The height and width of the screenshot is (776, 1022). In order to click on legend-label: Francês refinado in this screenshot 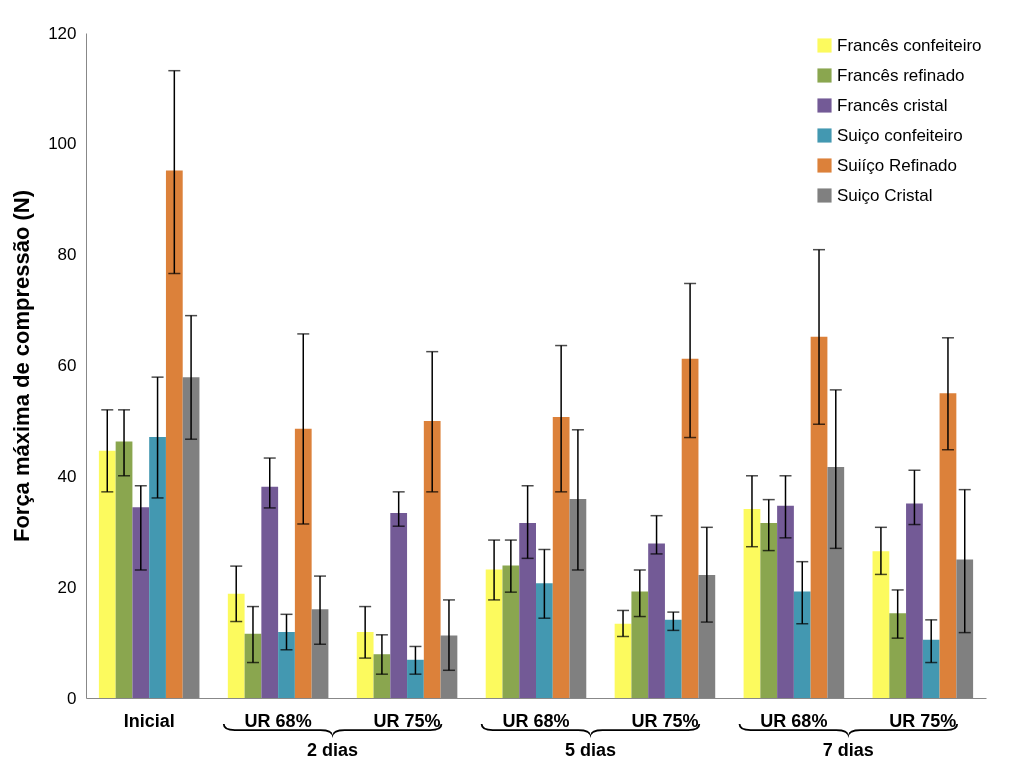, I will do `click(901, 75)`.